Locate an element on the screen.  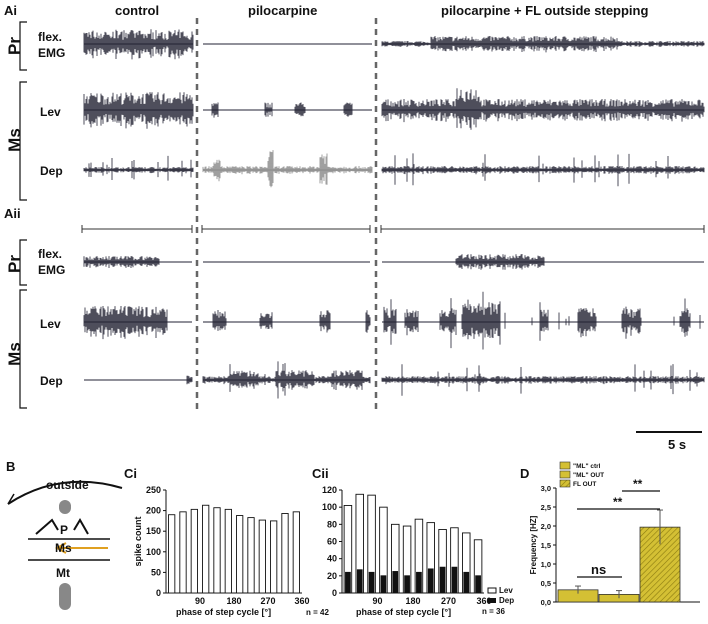
trace-aii-dep-pilo is located at coordinates (286, 380).